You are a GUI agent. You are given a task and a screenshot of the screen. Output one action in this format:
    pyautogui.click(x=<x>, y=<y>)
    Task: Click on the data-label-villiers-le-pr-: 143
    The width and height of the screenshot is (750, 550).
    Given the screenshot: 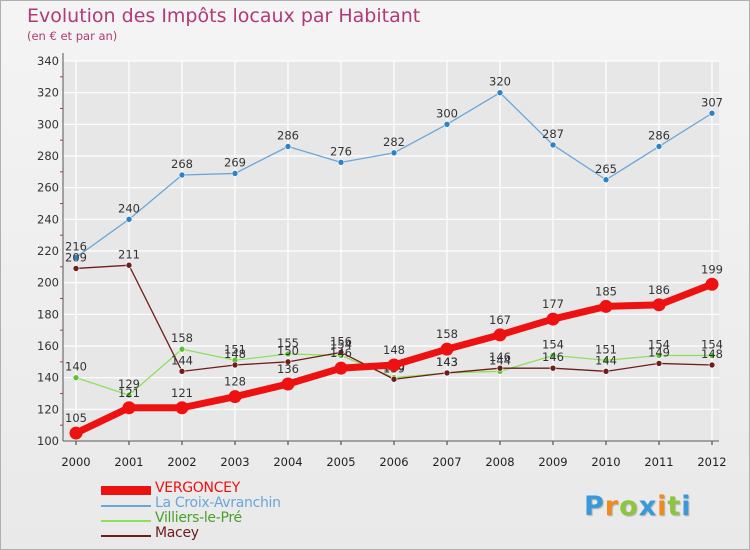 What is the action you would take?
    pyautogui.click(x=447, y=362)
    